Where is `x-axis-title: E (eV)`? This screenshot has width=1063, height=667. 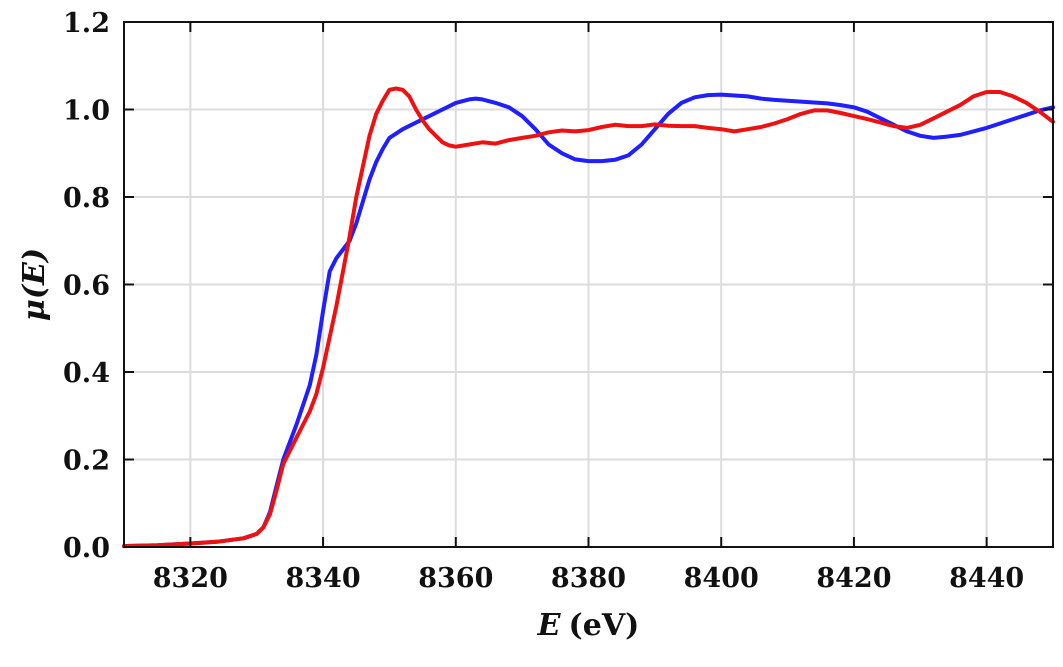
x-axis-title: E (eV) is located at coordinates (588, 625).